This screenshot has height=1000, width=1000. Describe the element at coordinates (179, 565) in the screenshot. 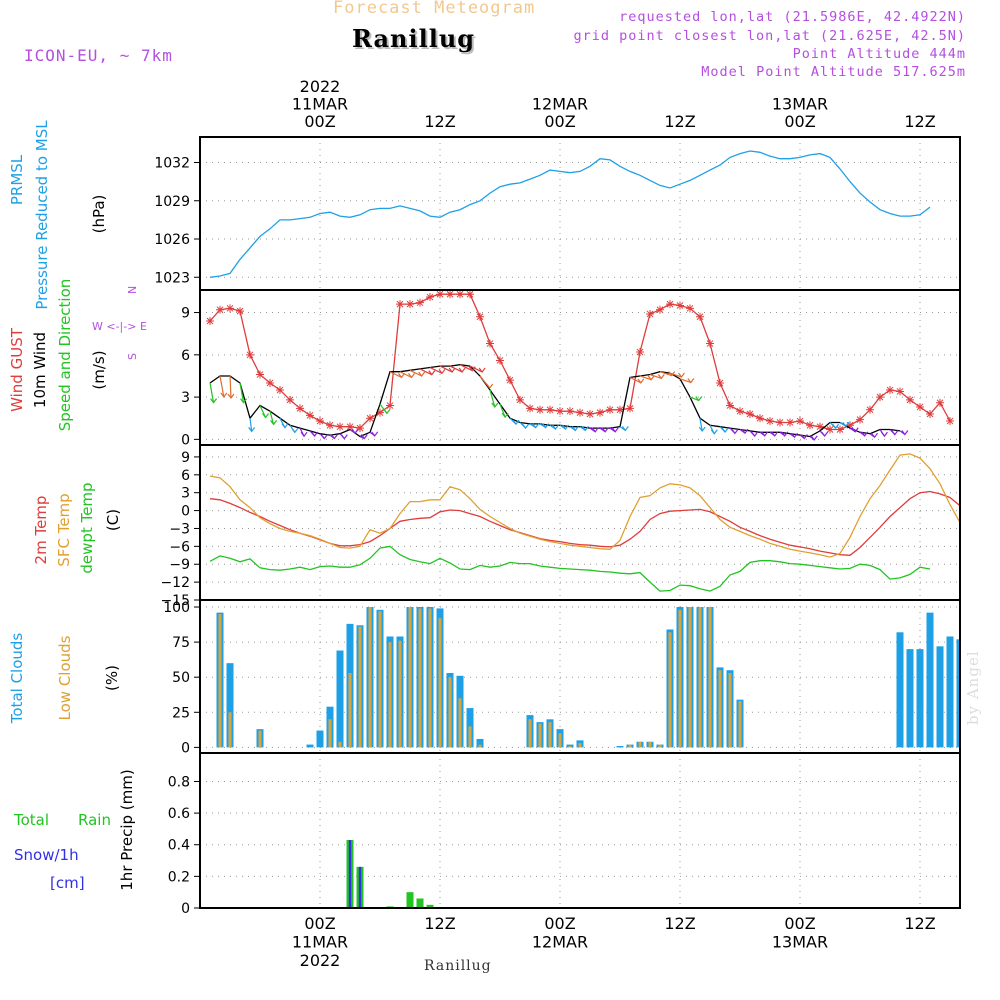

I see `y-tick-label: −9` at that location.